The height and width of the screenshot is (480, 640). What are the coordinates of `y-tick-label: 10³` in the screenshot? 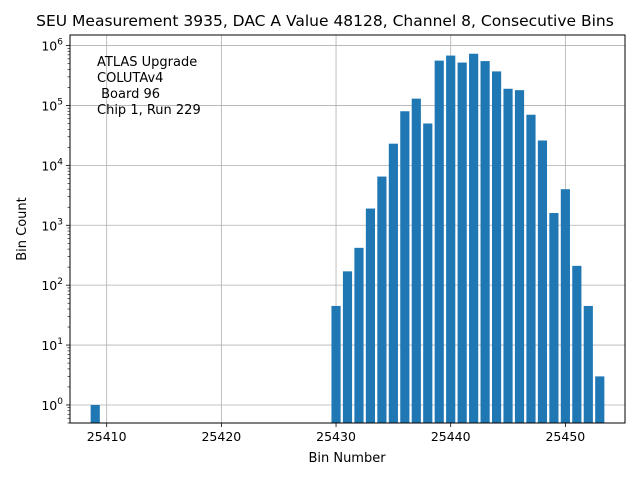 It's located at (52, 225).